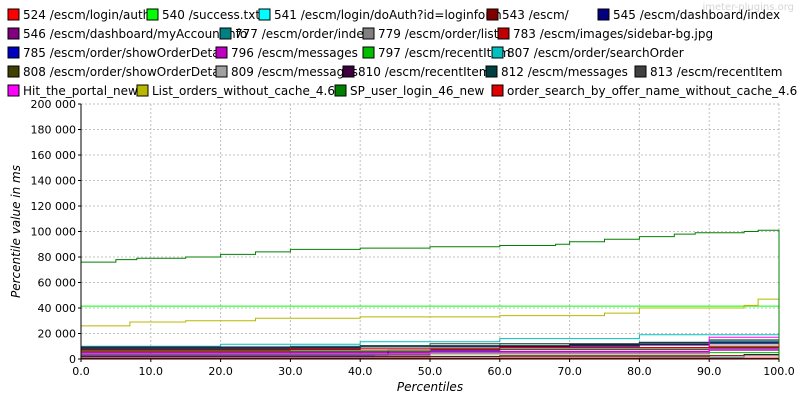 This screenshot has height=400, width=800. Describe the element at coordinates (124, 72) in the screenshot. I see `legend-label: 808 /escm/order/showOrderDetail` at that location.